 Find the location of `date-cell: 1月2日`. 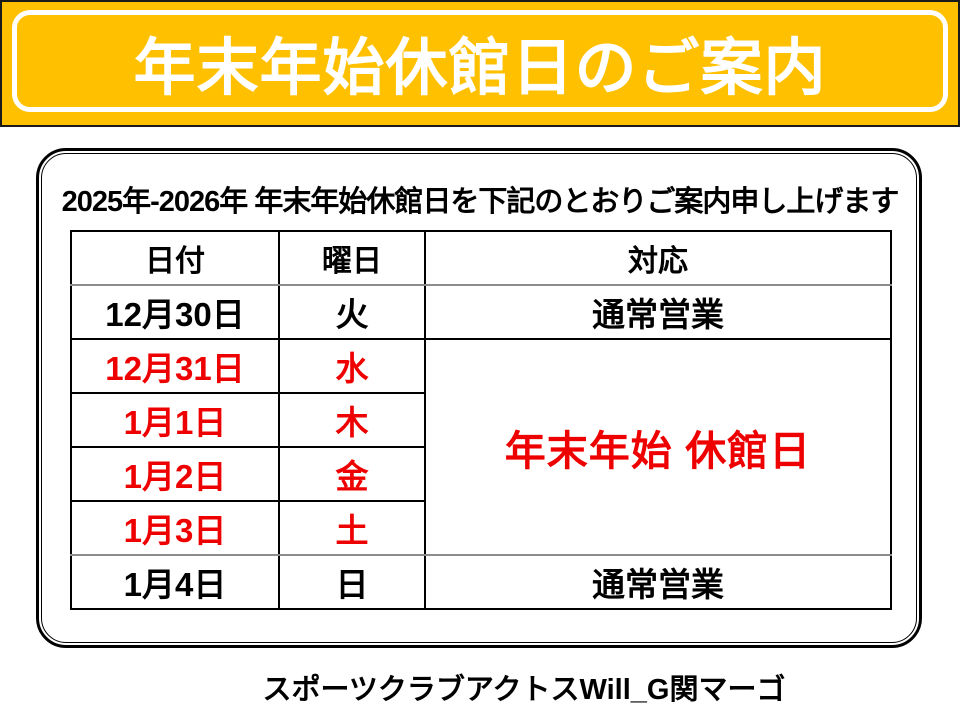

date-cell: 1月2日 is located at coordinates (175, 474).